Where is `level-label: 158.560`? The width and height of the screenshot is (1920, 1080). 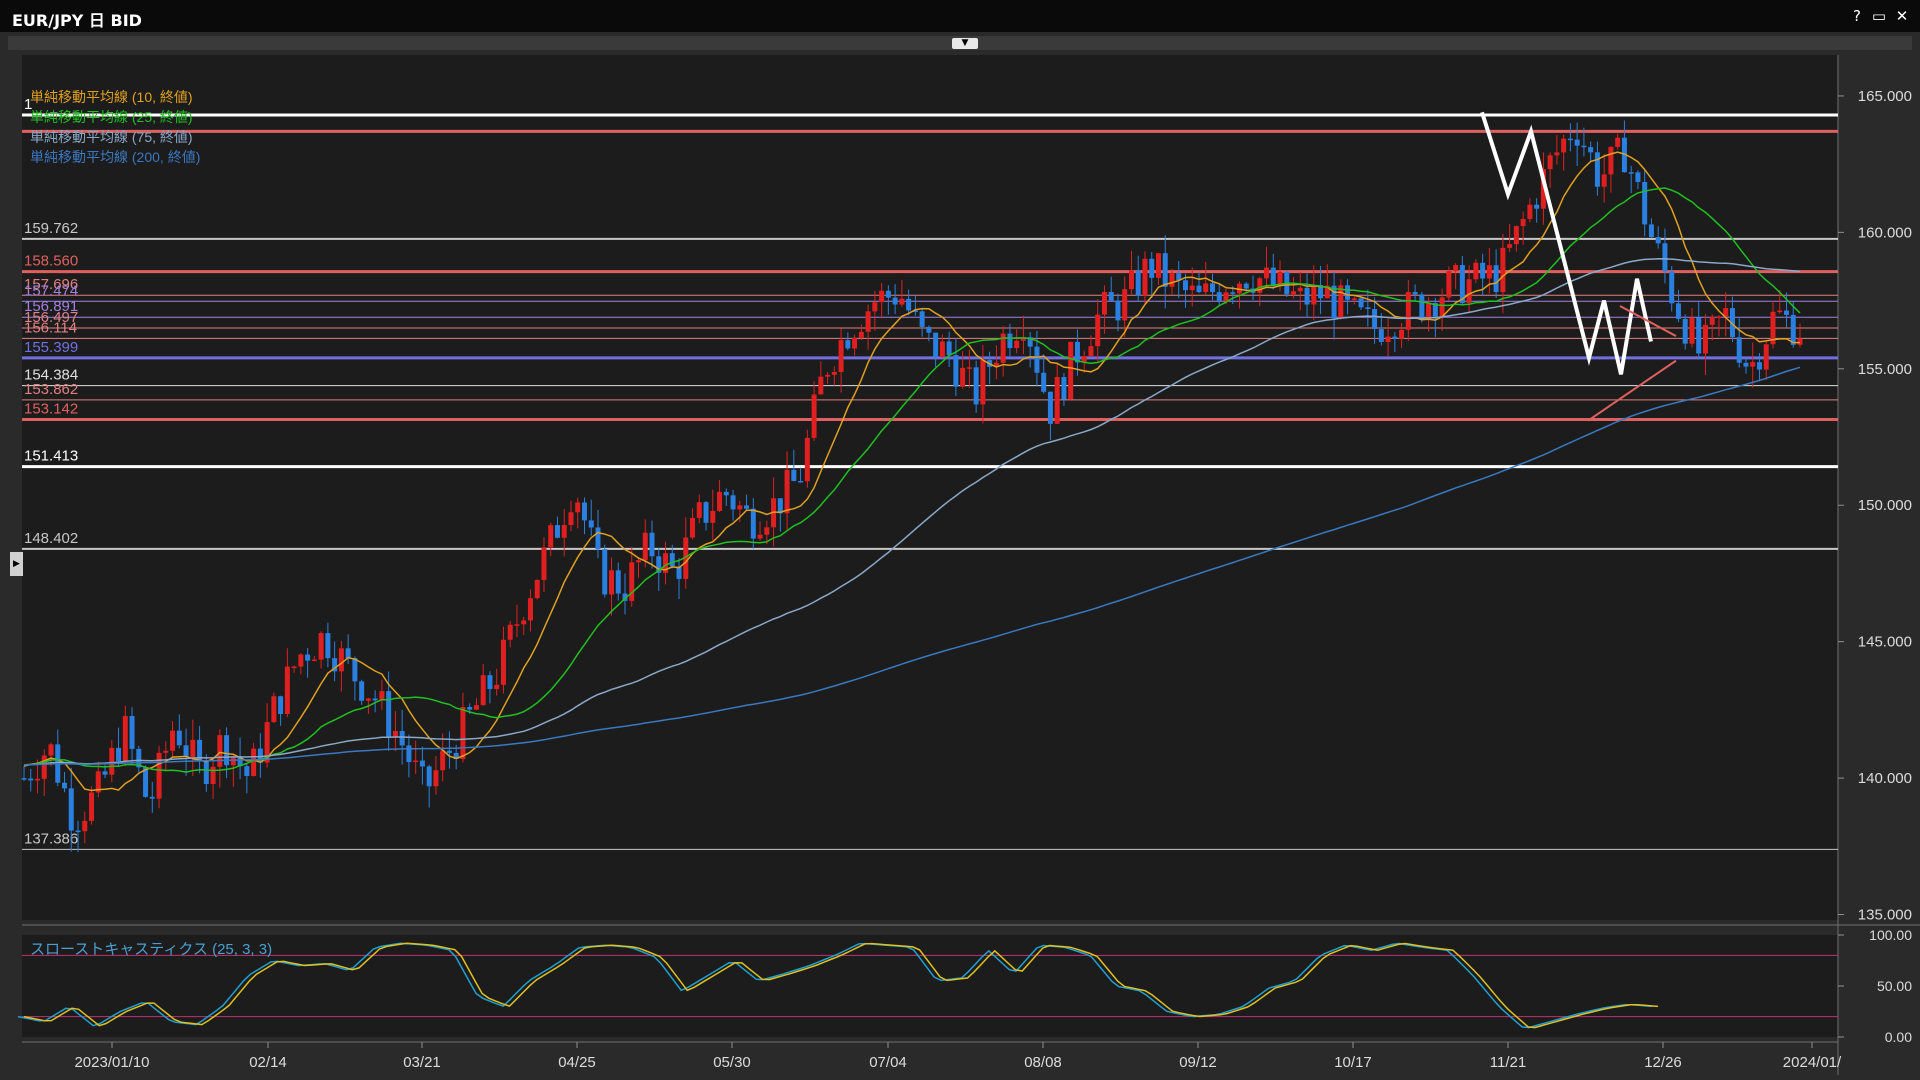
level-label: 158.560 is located at coordinates (51, 261).